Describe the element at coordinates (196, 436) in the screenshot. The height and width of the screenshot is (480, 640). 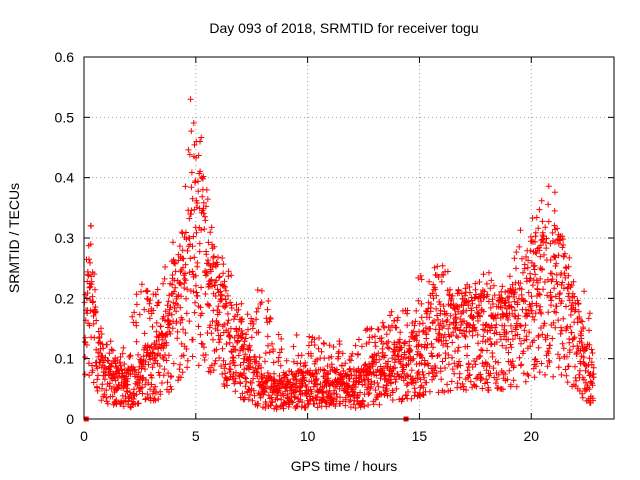
I see `x-tick-label: 5` at that location.